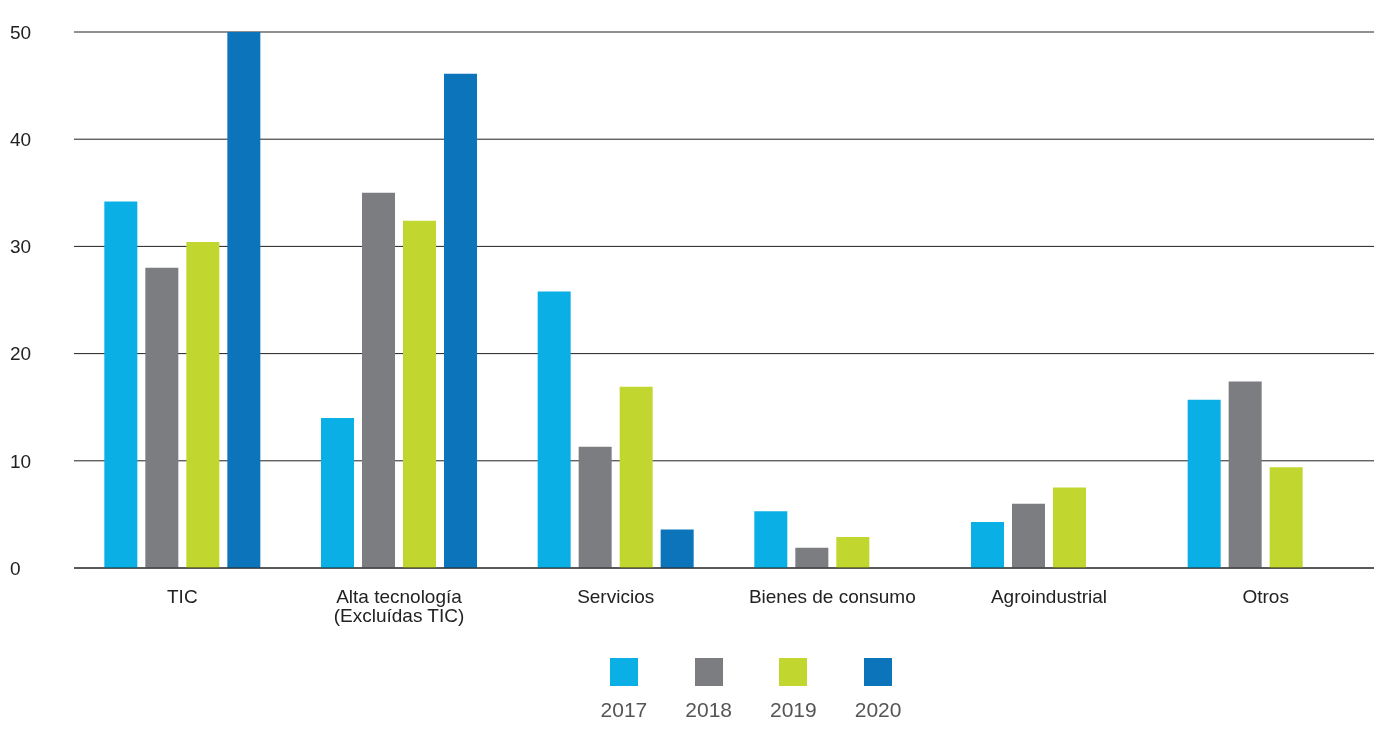 The image size is (1382, 747). Describe the element at coordinates (616, 597) in the screenshot. I see `x-tick-label: Servicios` at that location.